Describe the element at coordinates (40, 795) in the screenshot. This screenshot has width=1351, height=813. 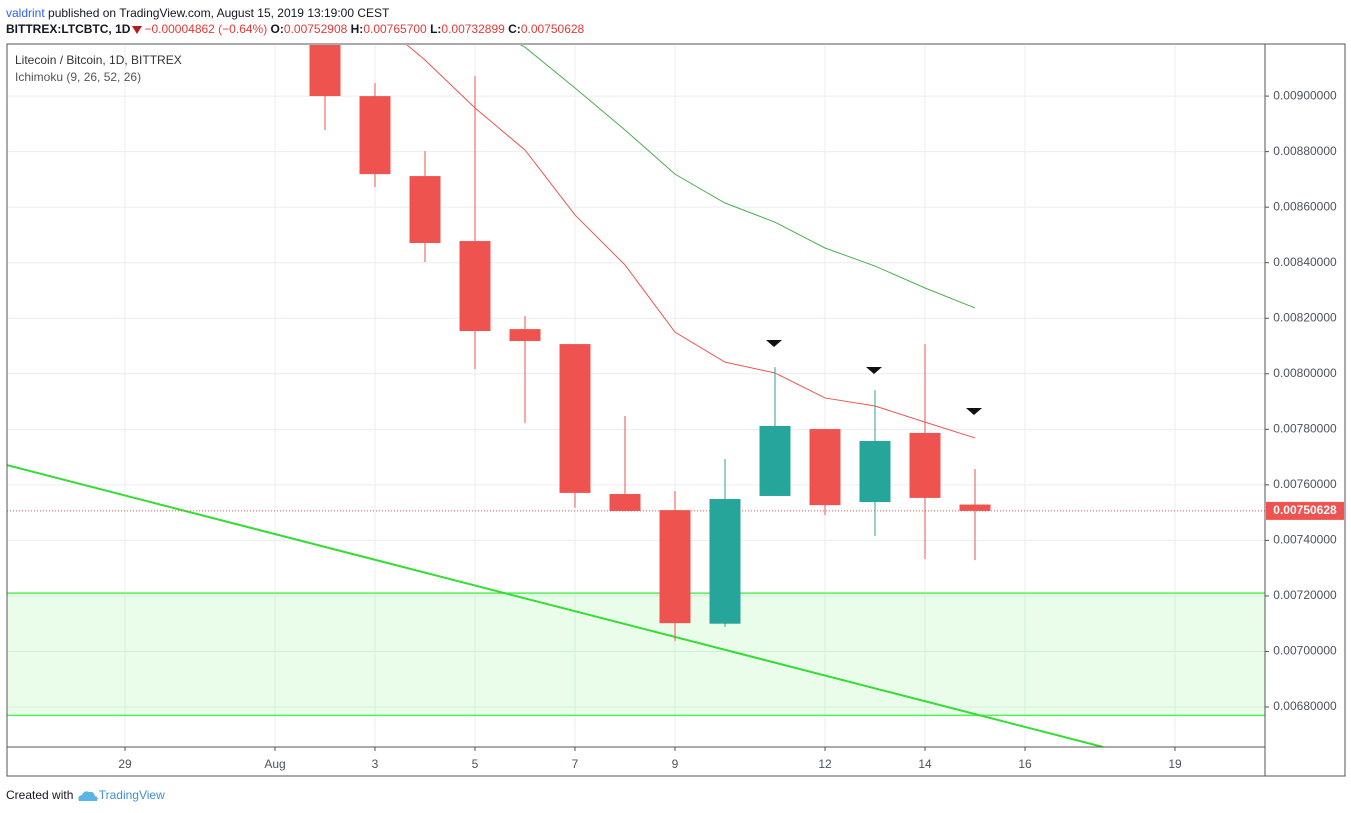
I see `created-with: Created with` at that location.